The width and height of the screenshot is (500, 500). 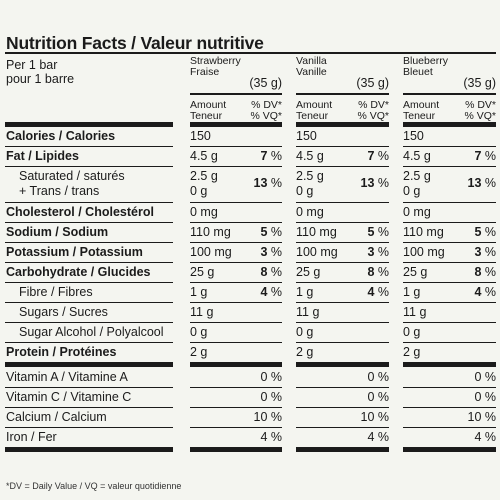 I want to click on nutrient-label: Protein / Protéines, so click(x=61, y=352).